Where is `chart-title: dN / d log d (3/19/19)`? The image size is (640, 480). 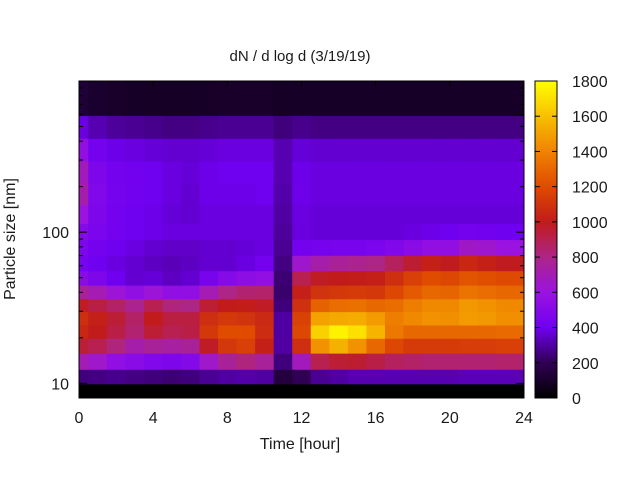 chart-title: dN / d log d (3/19/19) is located at coordinates (300, 56).